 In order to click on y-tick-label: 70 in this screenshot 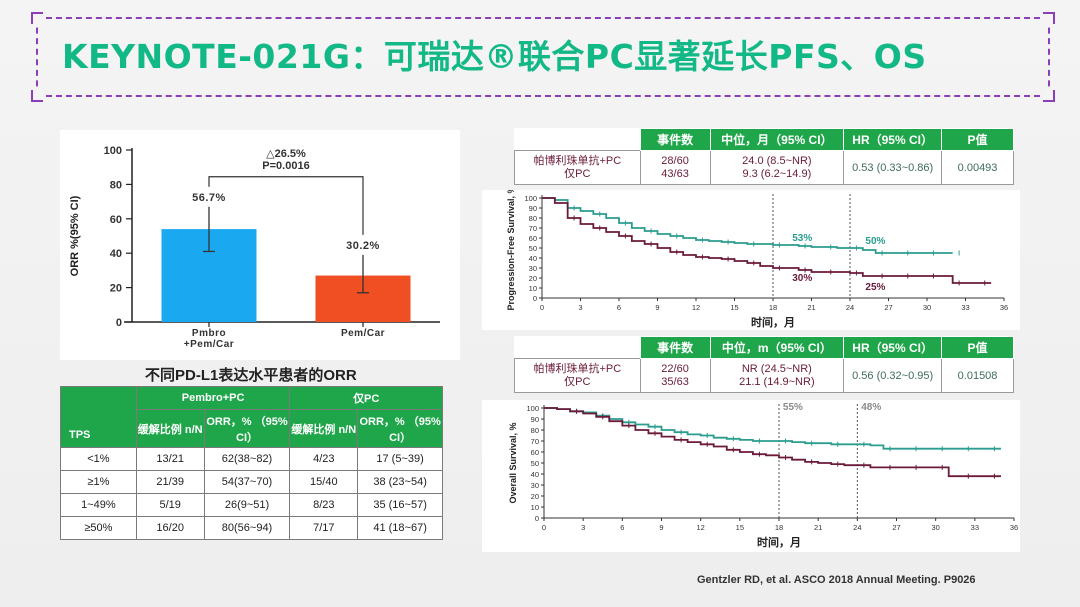, I will do `click(535, 441)`.